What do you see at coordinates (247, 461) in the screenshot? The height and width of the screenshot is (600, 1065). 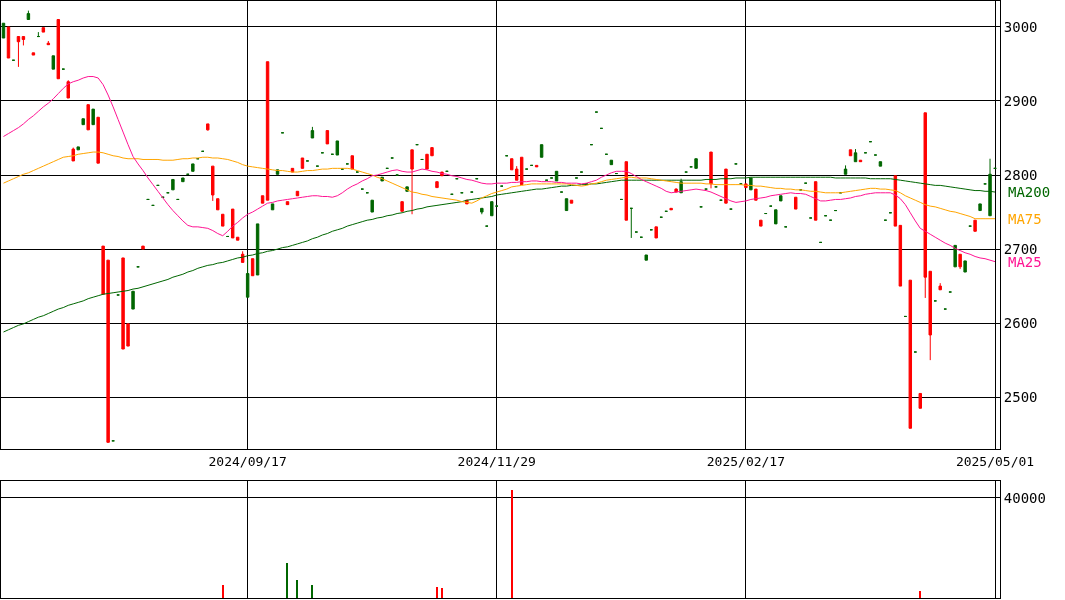 I see `x-tick-label: 2024/09/17` at bounding box center [247, 461].